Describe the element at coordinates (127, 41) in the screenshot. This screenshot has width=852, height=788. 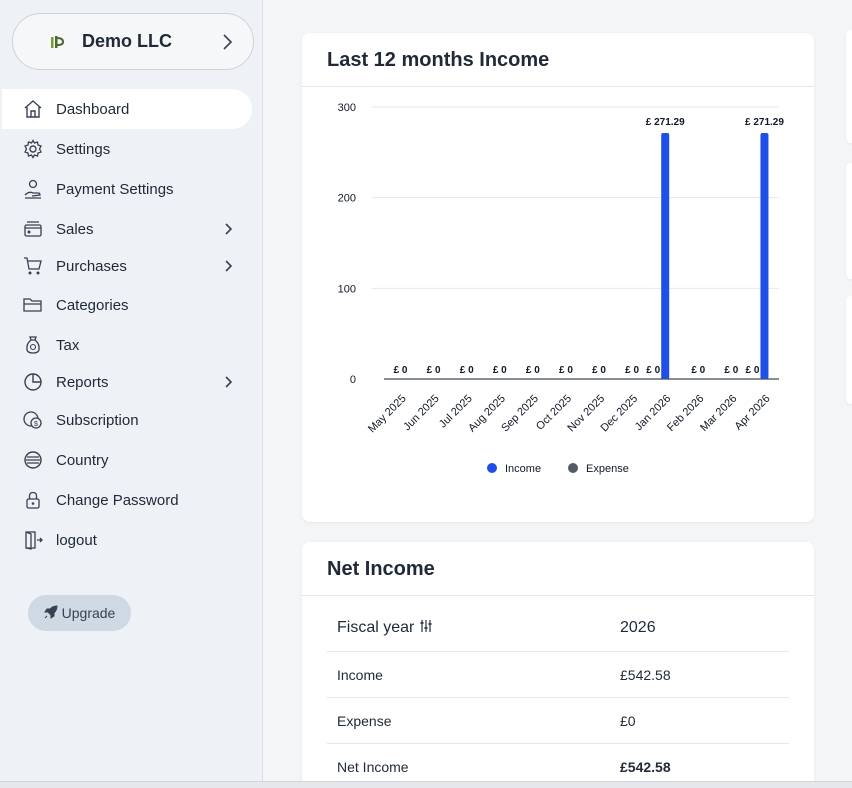
I see `company-name: Demo LLC` at that location.